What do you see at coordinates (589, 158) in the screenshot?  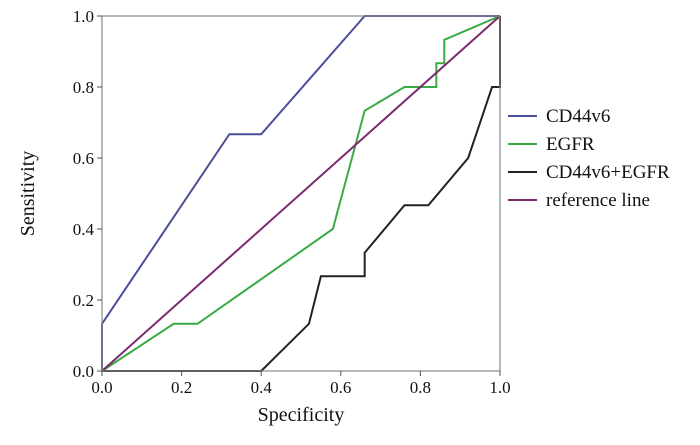 I see `legend: CD44v6 EGFR CD44v6+EGFR reference line` at bounding box center [589, 158].